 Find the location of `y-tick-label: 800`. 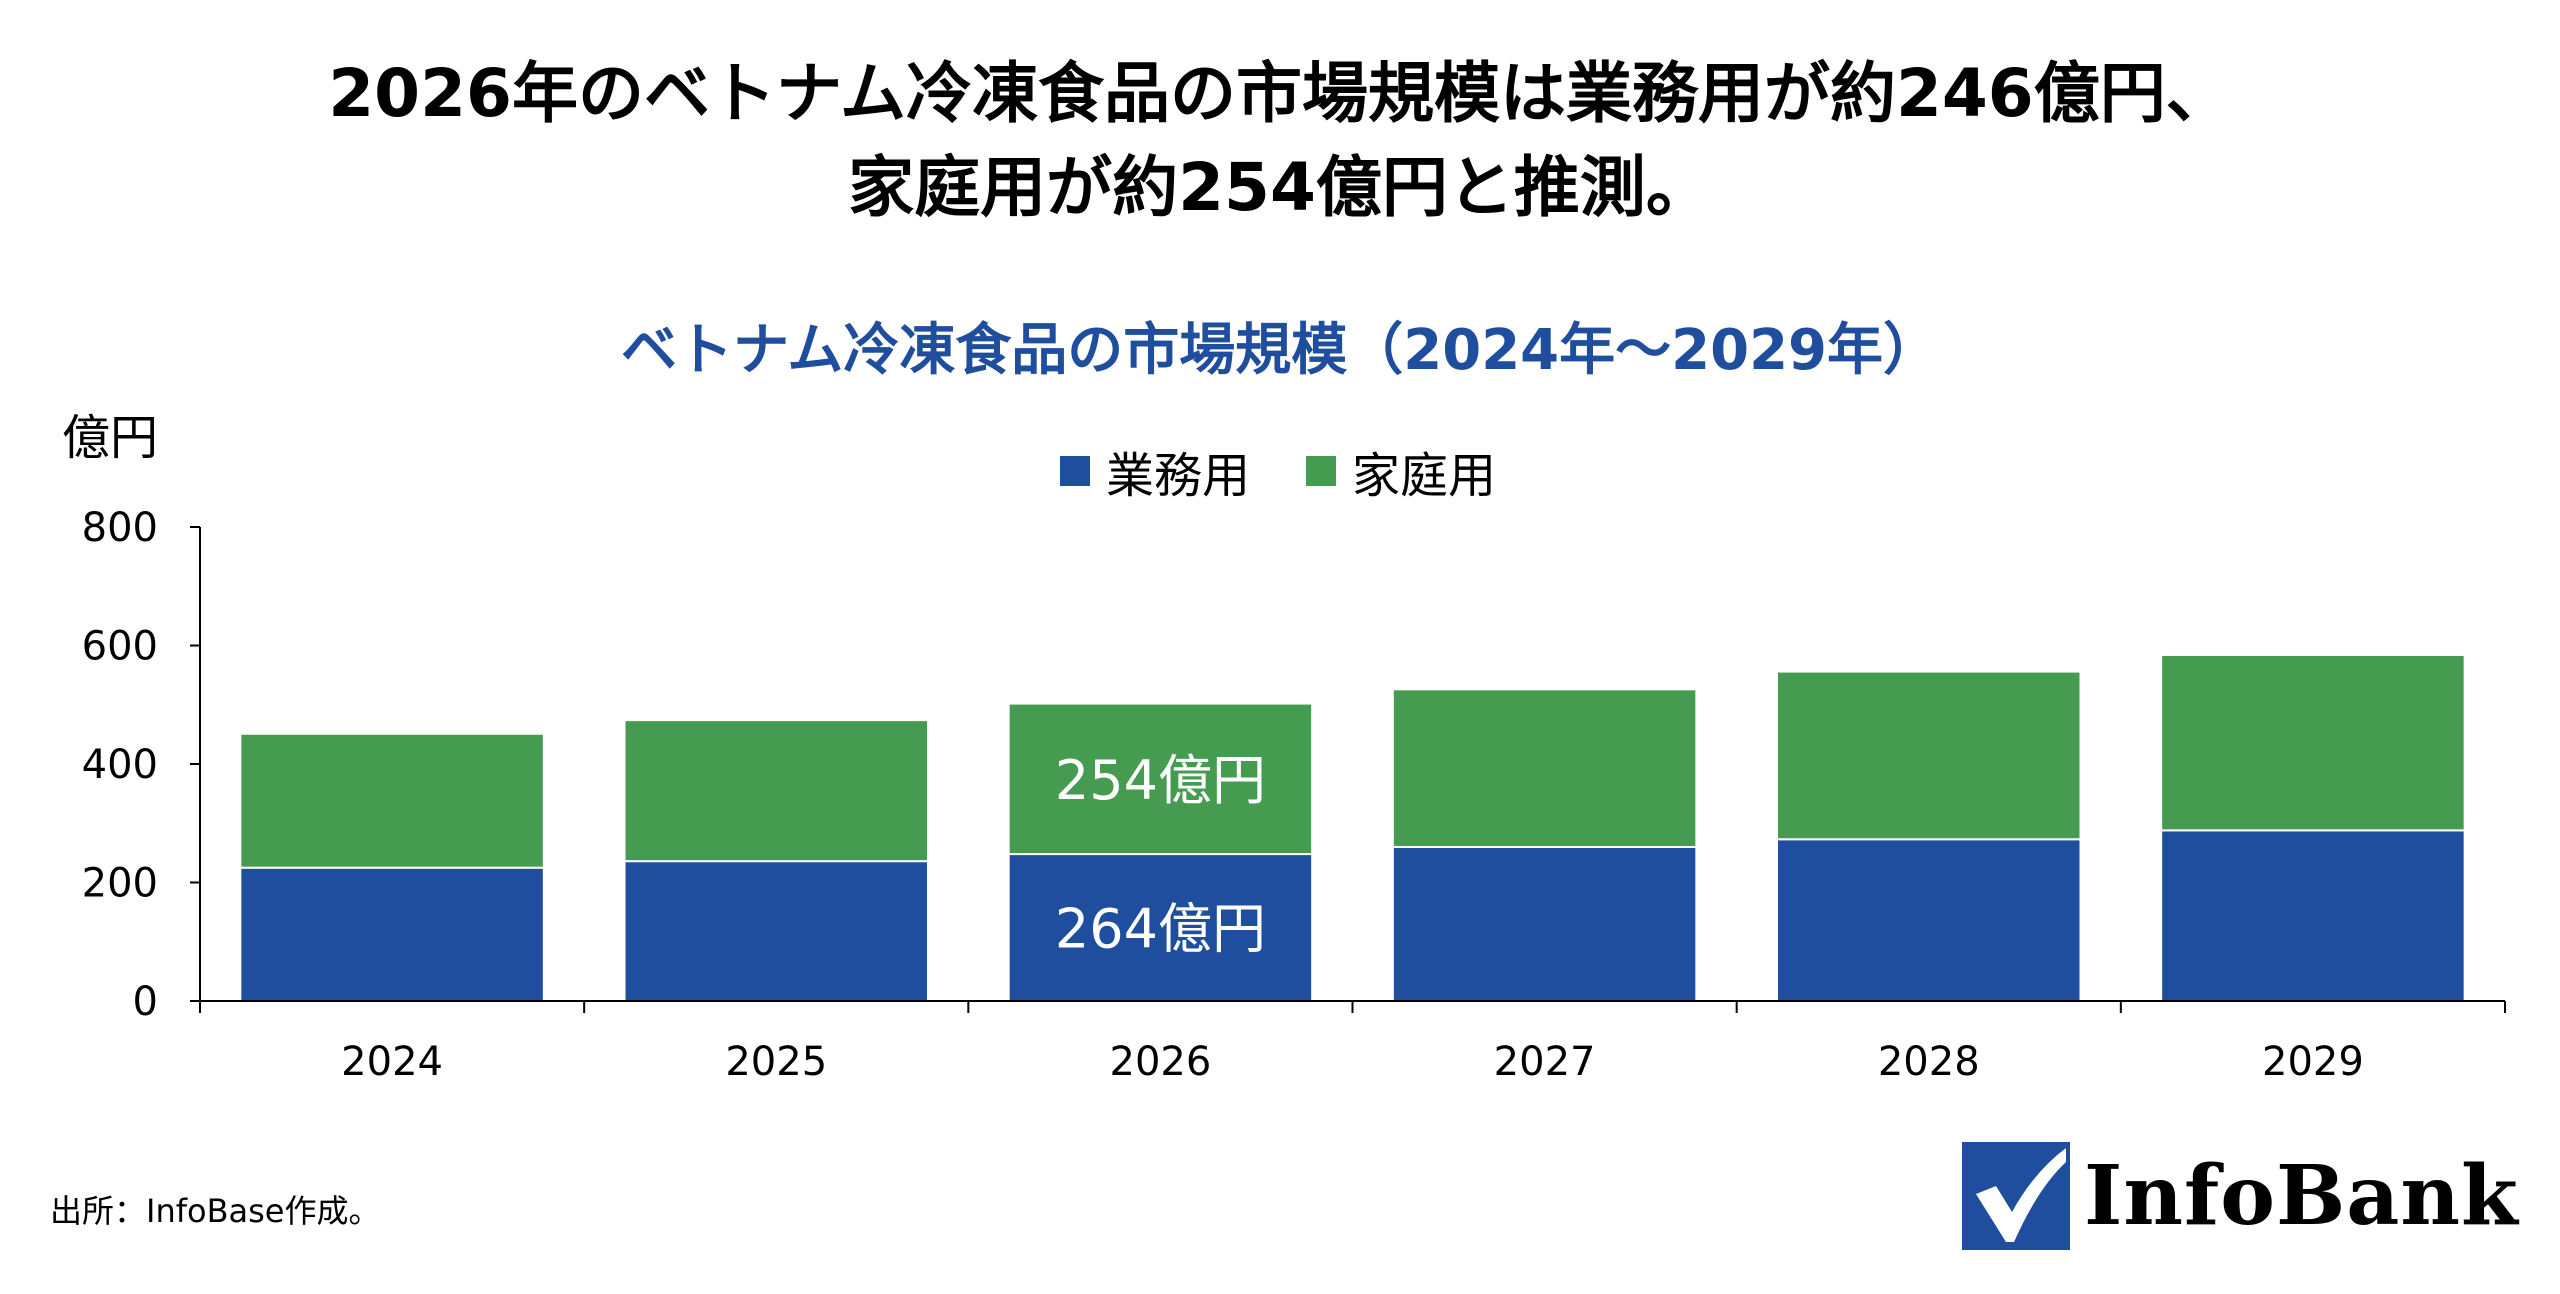

y-tick-label: 800 is located at coordinates (120, 528).